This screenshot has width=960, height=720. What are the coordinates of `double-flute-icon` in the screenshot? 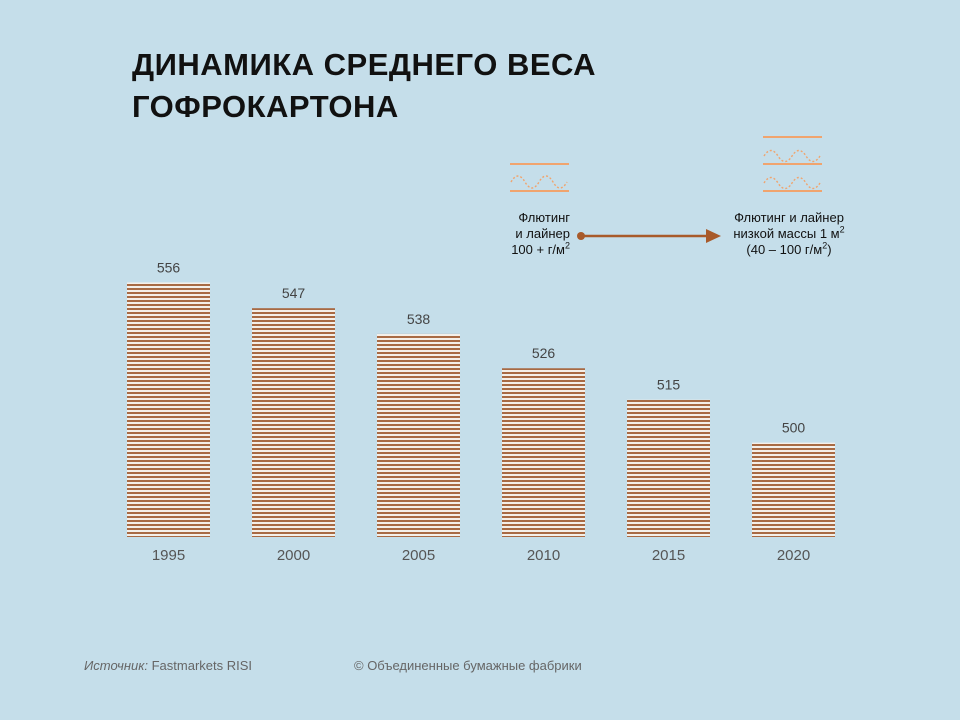 It's located at (792, 164).